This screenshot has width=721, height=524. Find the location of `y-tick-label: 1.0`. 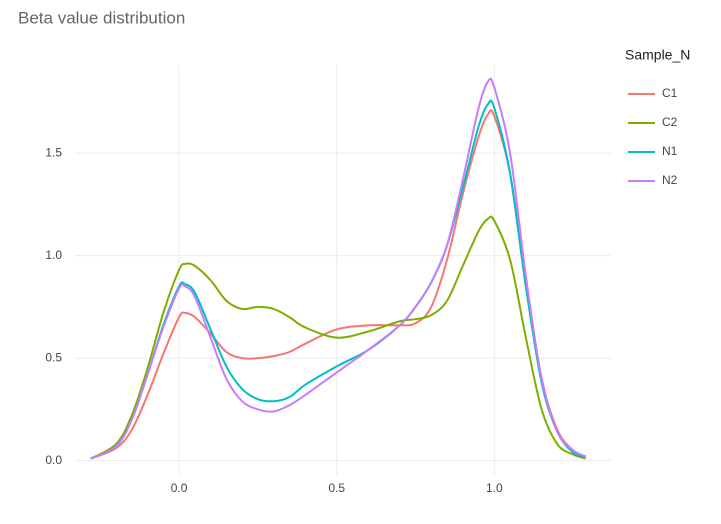

y-tick-label: 1.0 is located at coordinates (53, 255).